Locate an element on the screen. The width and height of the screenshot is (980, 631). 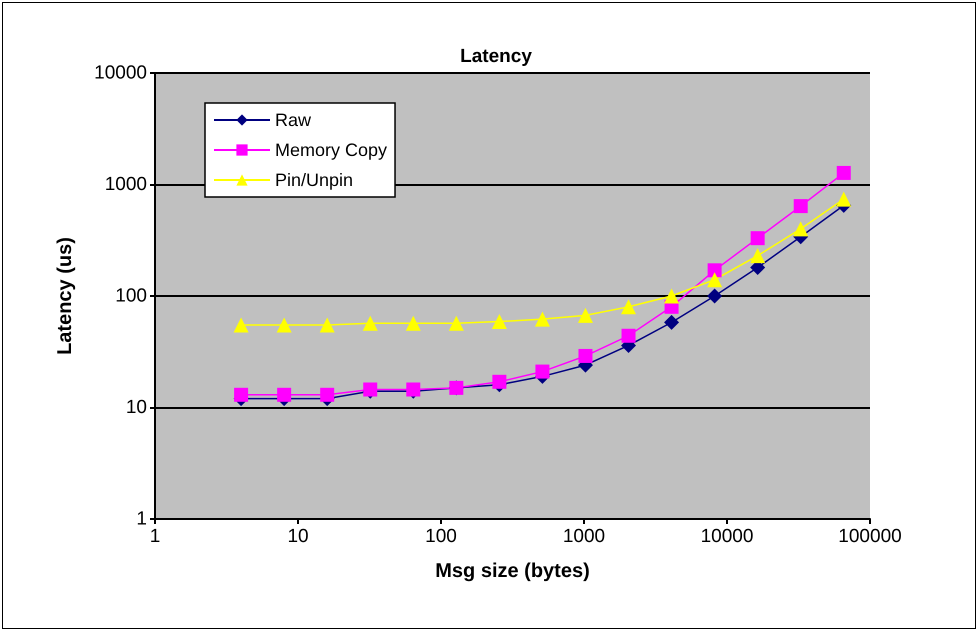
x-tick-label: 1 is located at coordinates (155, 536).